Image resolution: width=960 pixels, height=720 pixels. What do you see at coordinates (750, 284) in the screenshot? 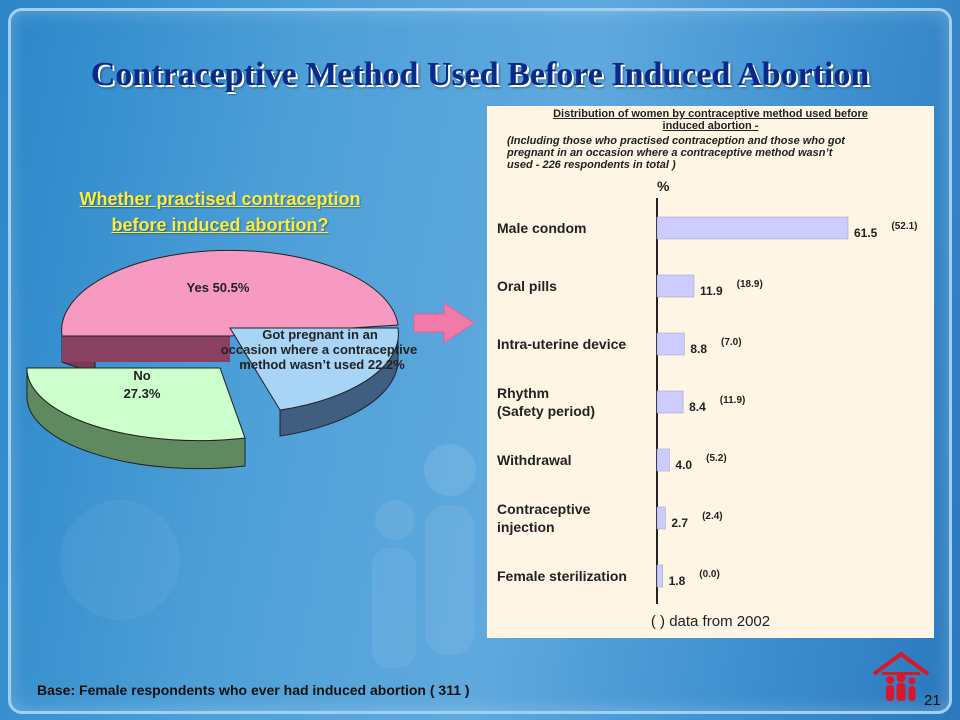
I see `value-2002-label-1: (18.9)` at bounding box center [750, 284].